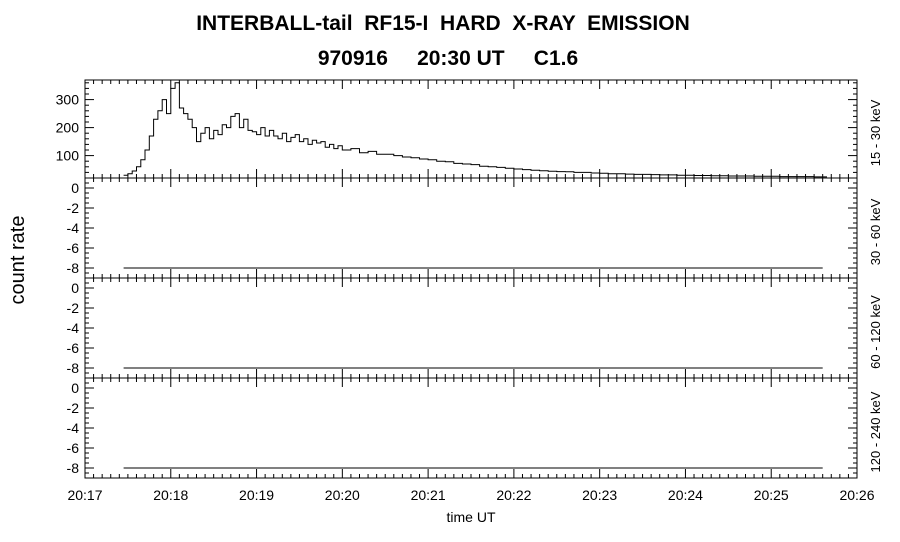 This screenshot has width=900, height=542. I want to click on x-tick-label: 20:22, so click(513, 495).